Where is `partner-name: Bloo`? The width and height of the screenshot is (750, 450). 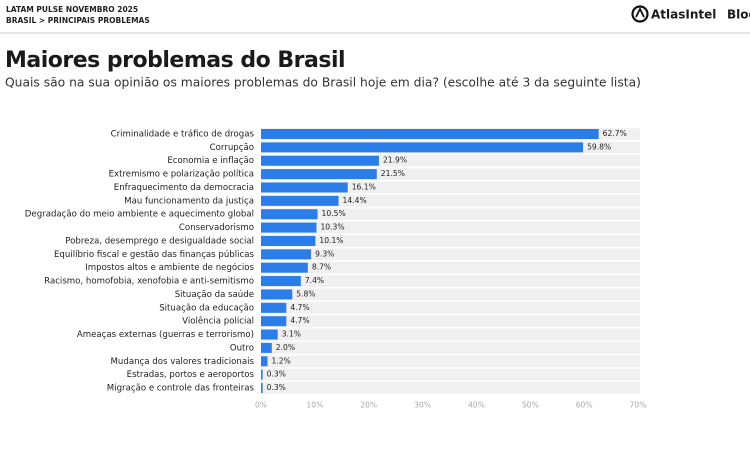 partner-name: Bloo is located at coordinates (738, 15).